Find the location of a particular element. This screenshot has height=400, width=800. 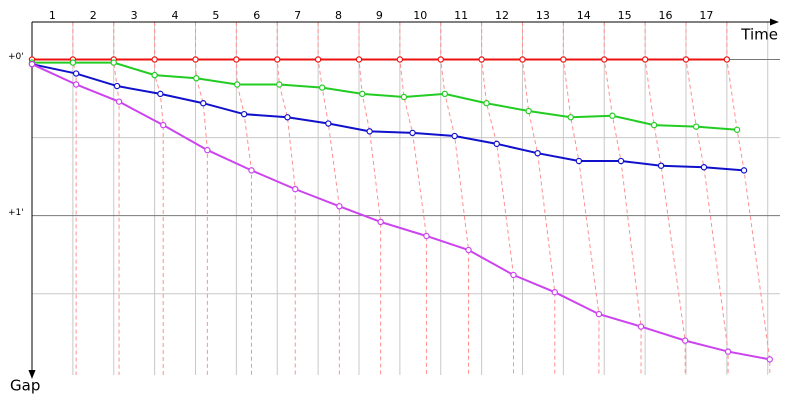

x-axis-label: Time is located at coordinates (759, 35).